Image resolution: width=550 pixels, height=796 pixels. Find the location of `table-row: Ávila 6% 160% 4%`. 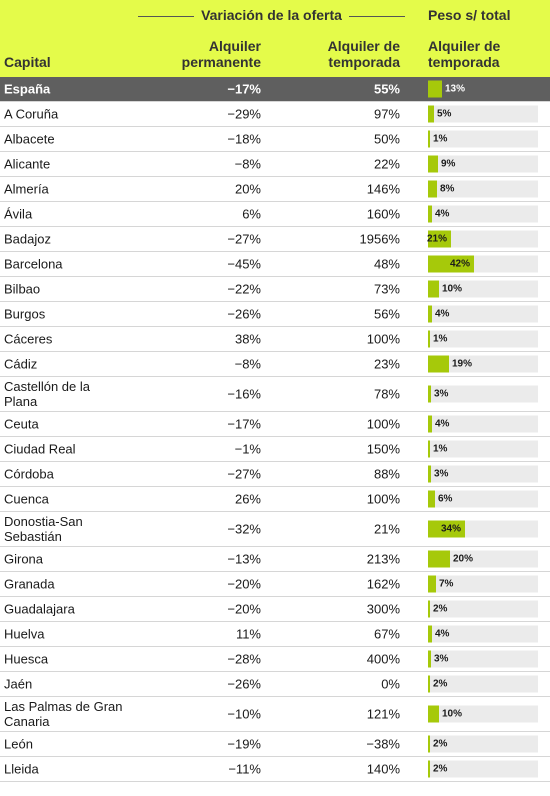

table-row: Ávila 6% 160% 4% is located at coordinates (275, 214).